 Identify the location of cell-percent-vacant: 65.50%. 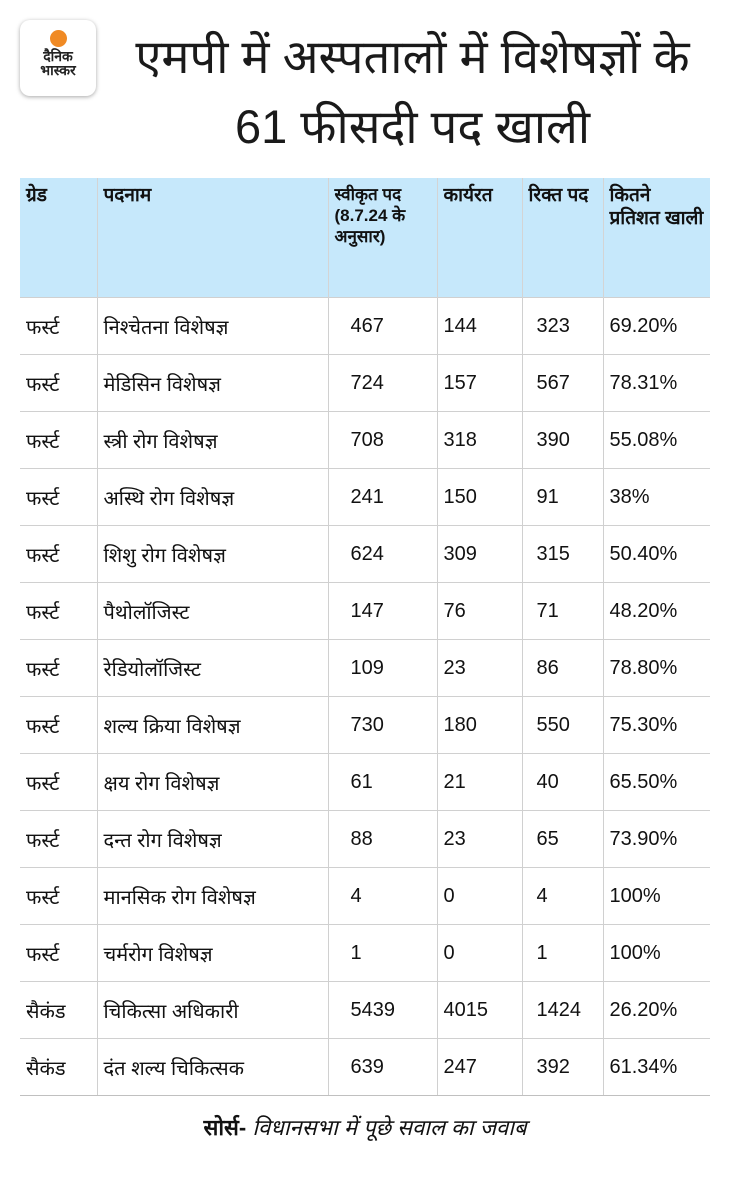
(656, 782).